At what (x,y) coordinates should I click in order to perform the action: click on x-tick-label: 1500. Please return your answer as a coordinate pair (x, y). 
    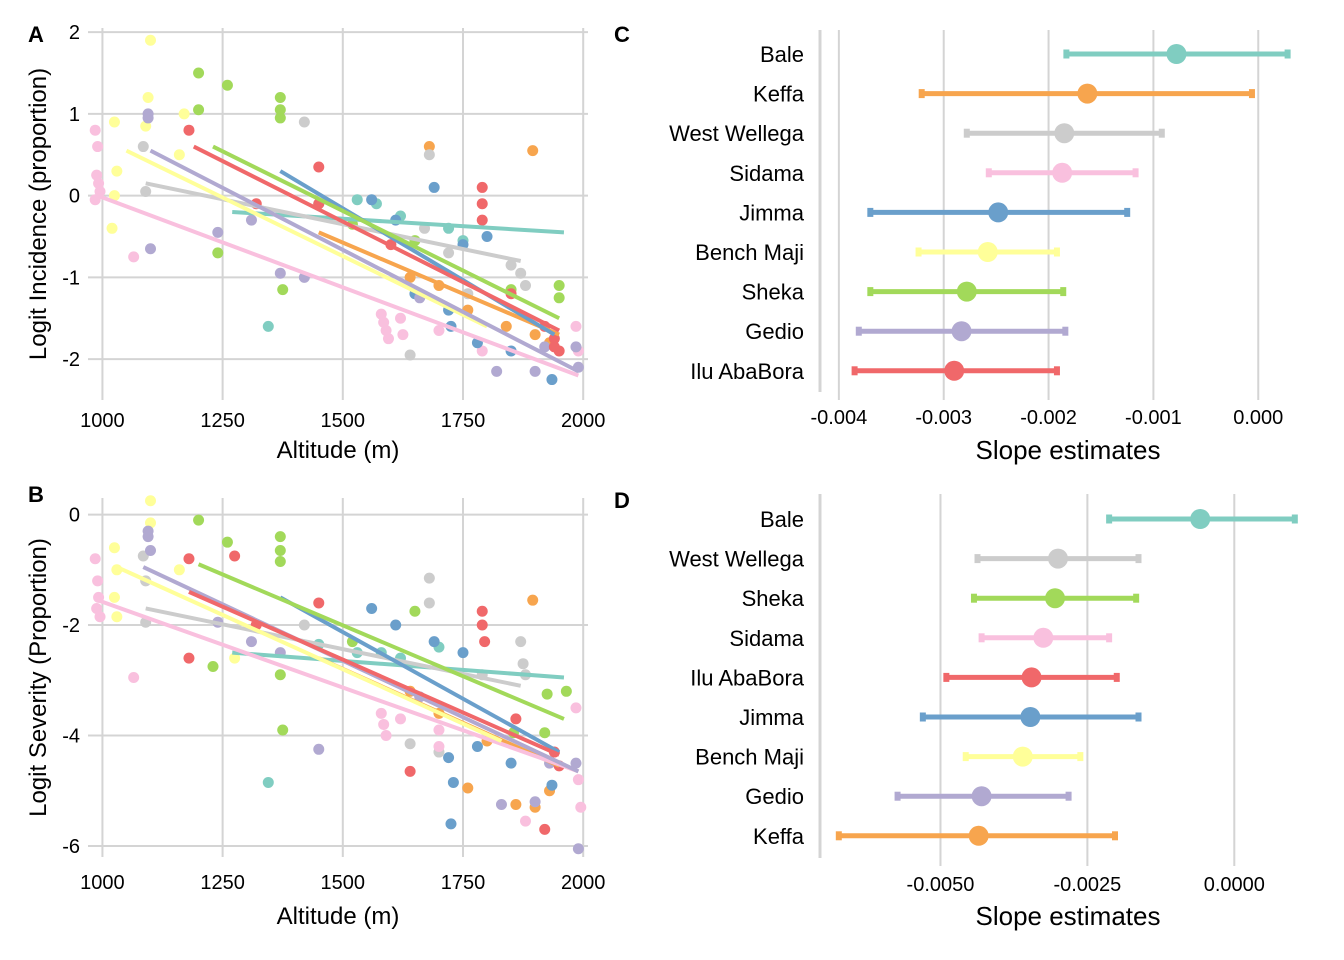
    Looking at the image, I should click on (343, 883).